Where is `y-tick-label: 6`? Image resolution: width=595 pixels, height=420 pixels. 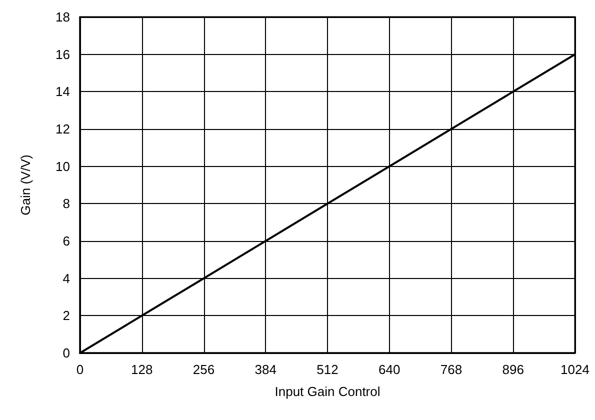
y-tick-label: 6 is located at coordinates (66, 241).